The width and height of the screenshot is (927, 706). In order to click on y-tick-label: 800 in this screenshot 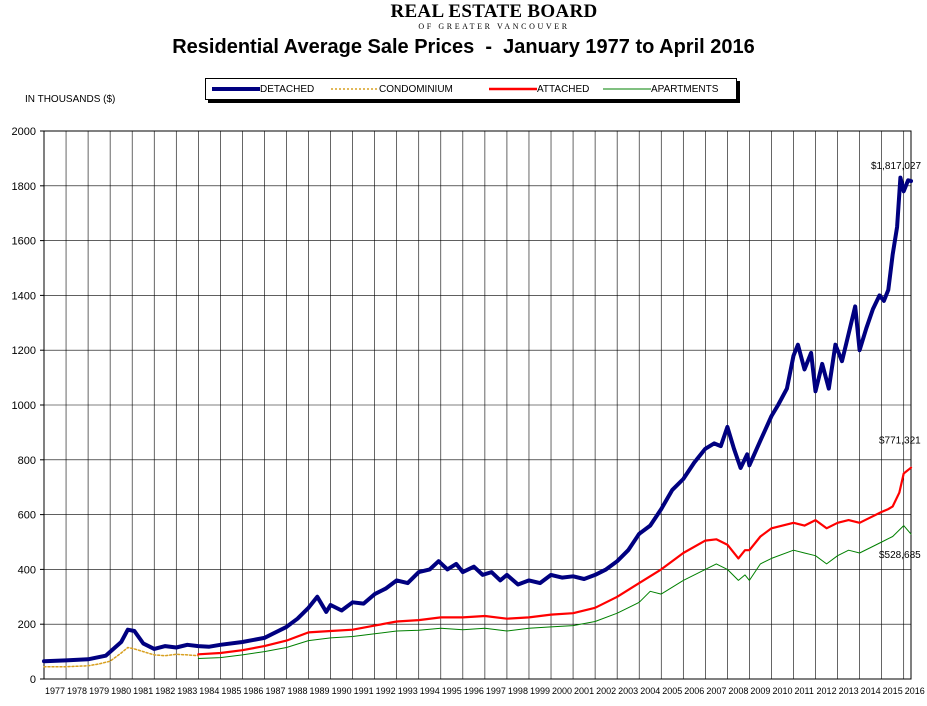, I will do `click(27, 461)`.